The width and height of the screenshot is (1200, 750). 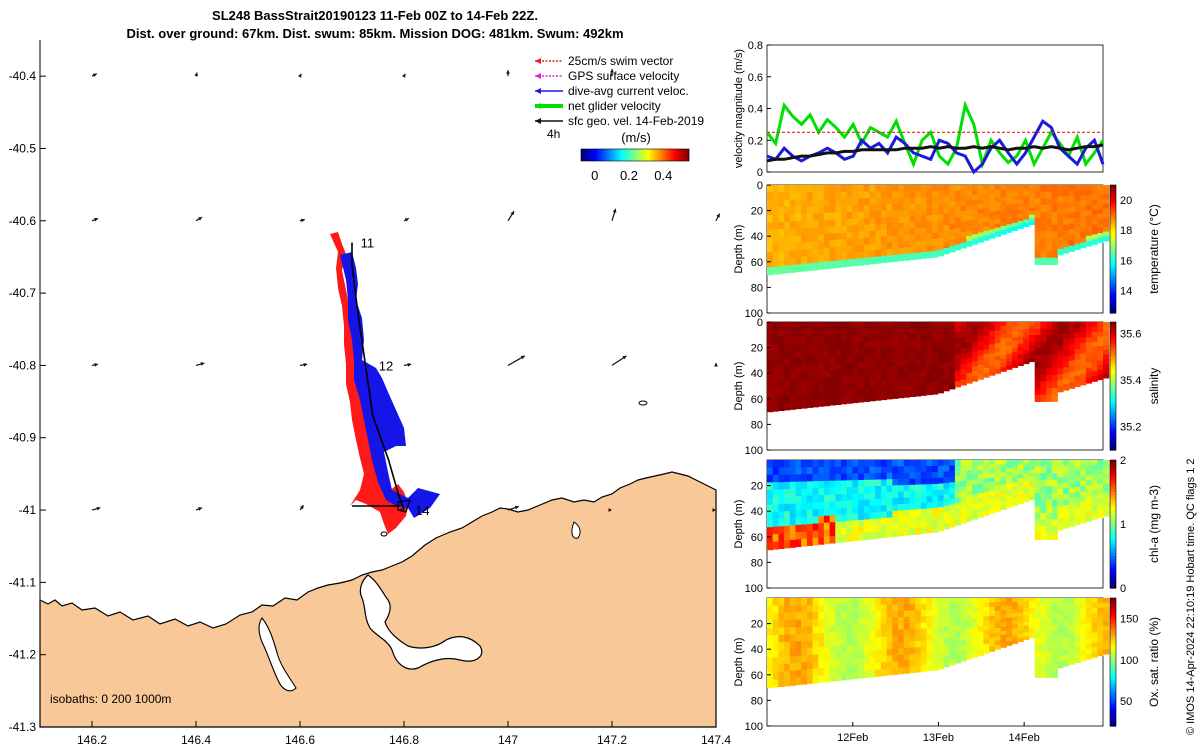 What do you see at coordinates (757, 625) in the screenshot?
I see `oxygen-ytick-label: 20` at bounding box center [757, 625].